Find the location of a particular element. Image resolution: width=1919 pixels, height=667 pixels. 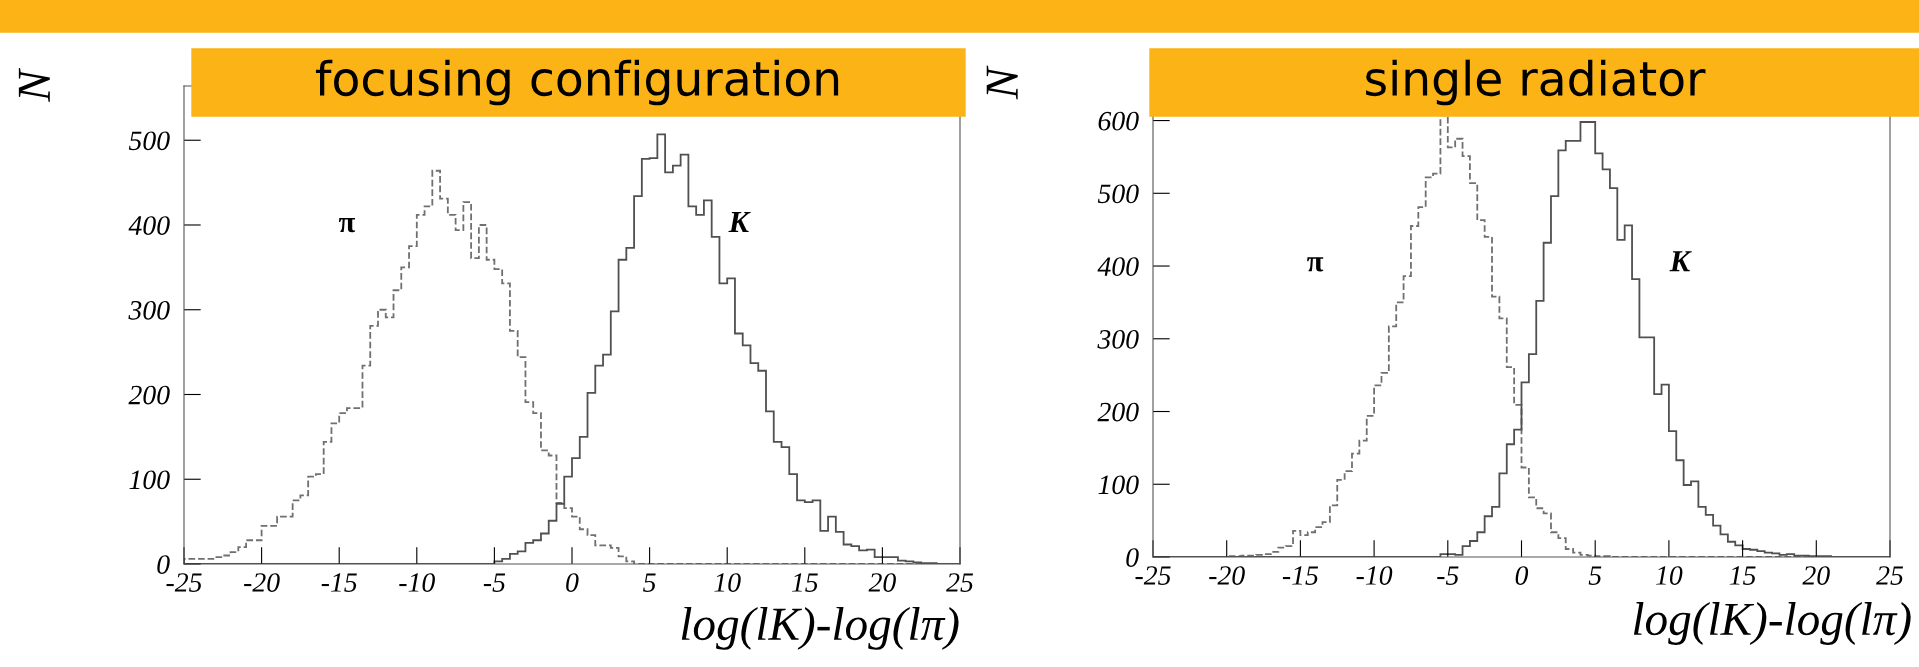

y-tick-label: 600 is located at coordinates (1118, 121).